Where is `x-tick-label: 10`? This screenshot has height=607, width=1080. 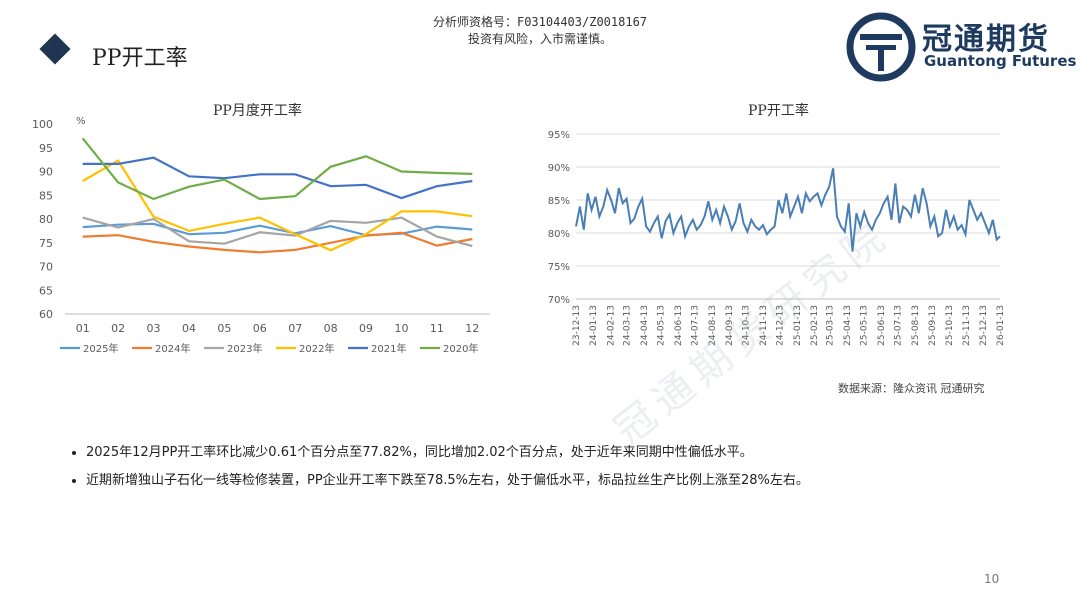
x-tick-label: 10 is located at coordinates (401, 328).